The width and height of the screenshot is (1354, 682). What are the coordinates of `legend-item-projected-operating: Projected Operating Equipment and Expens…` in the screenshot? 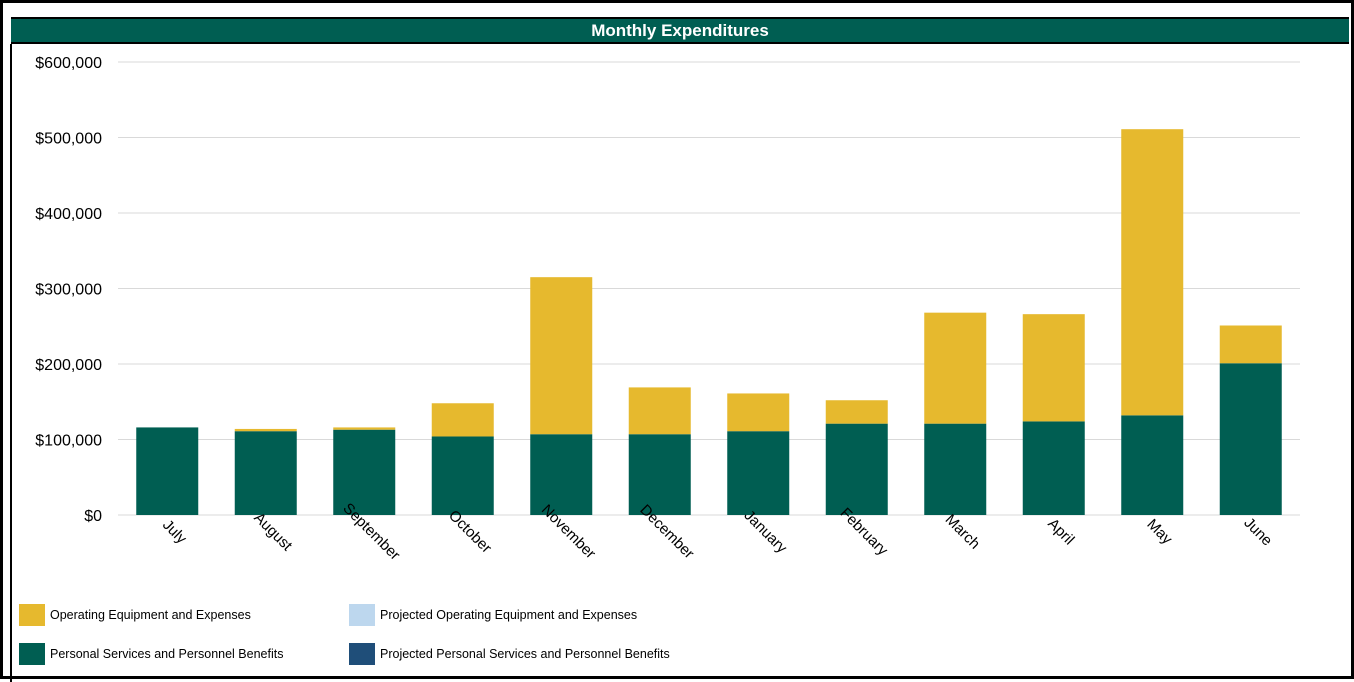 It's located at (493, 615).